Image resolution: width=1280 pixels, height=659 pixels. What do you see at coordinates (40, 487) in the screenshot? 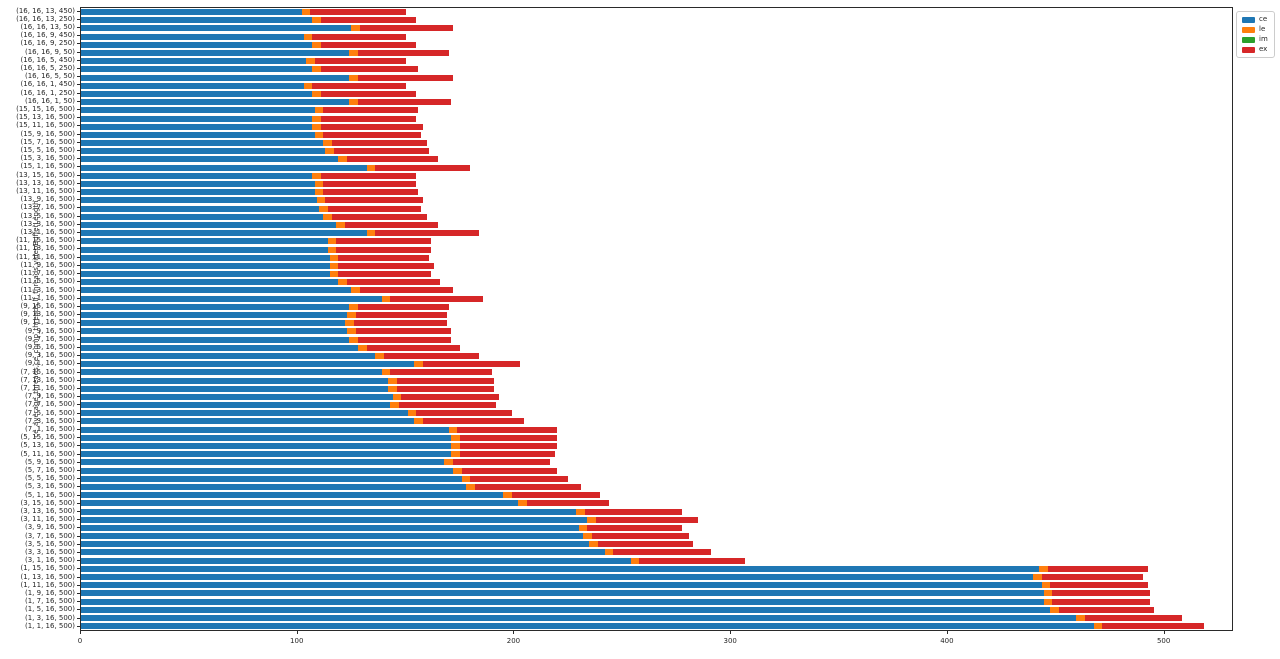
I see `y-tick-label: (5, 3, 16, 500)` at bounding box center [40, 487].